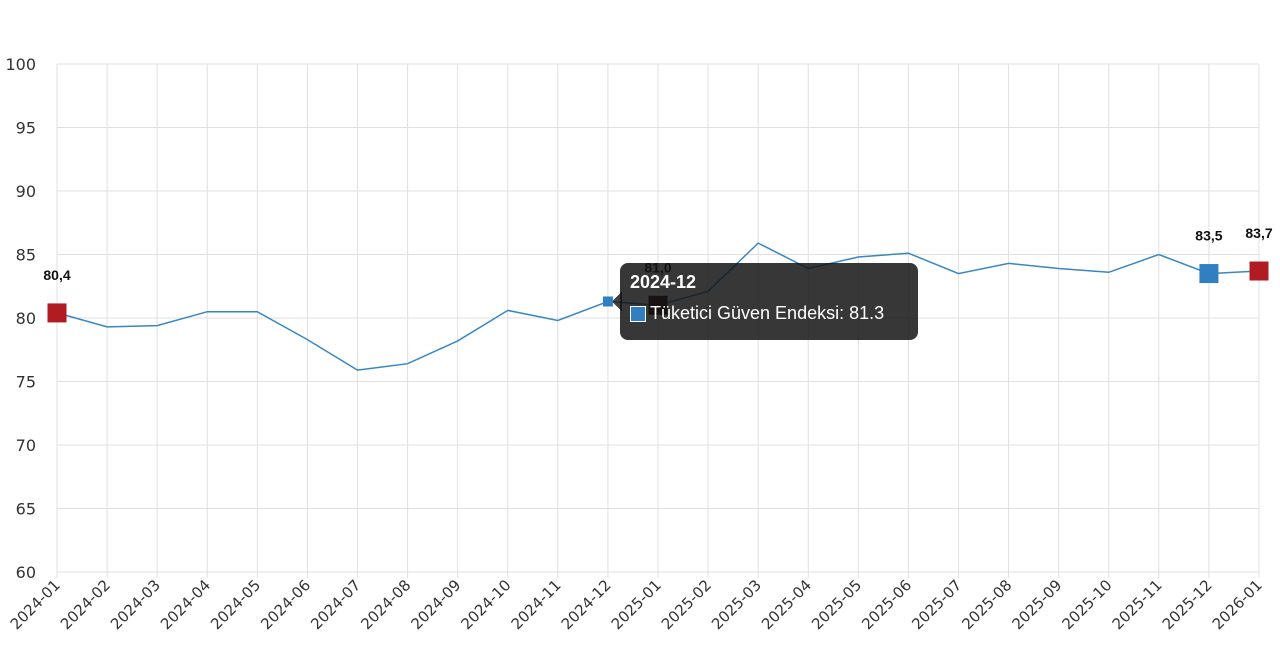 The width and height of the screenshot is (1280, 658). What do you see at coordinates (736, 604) in the screenshot?
I see `x-tick-label: 2025-03` at bounding box center [736, 604].